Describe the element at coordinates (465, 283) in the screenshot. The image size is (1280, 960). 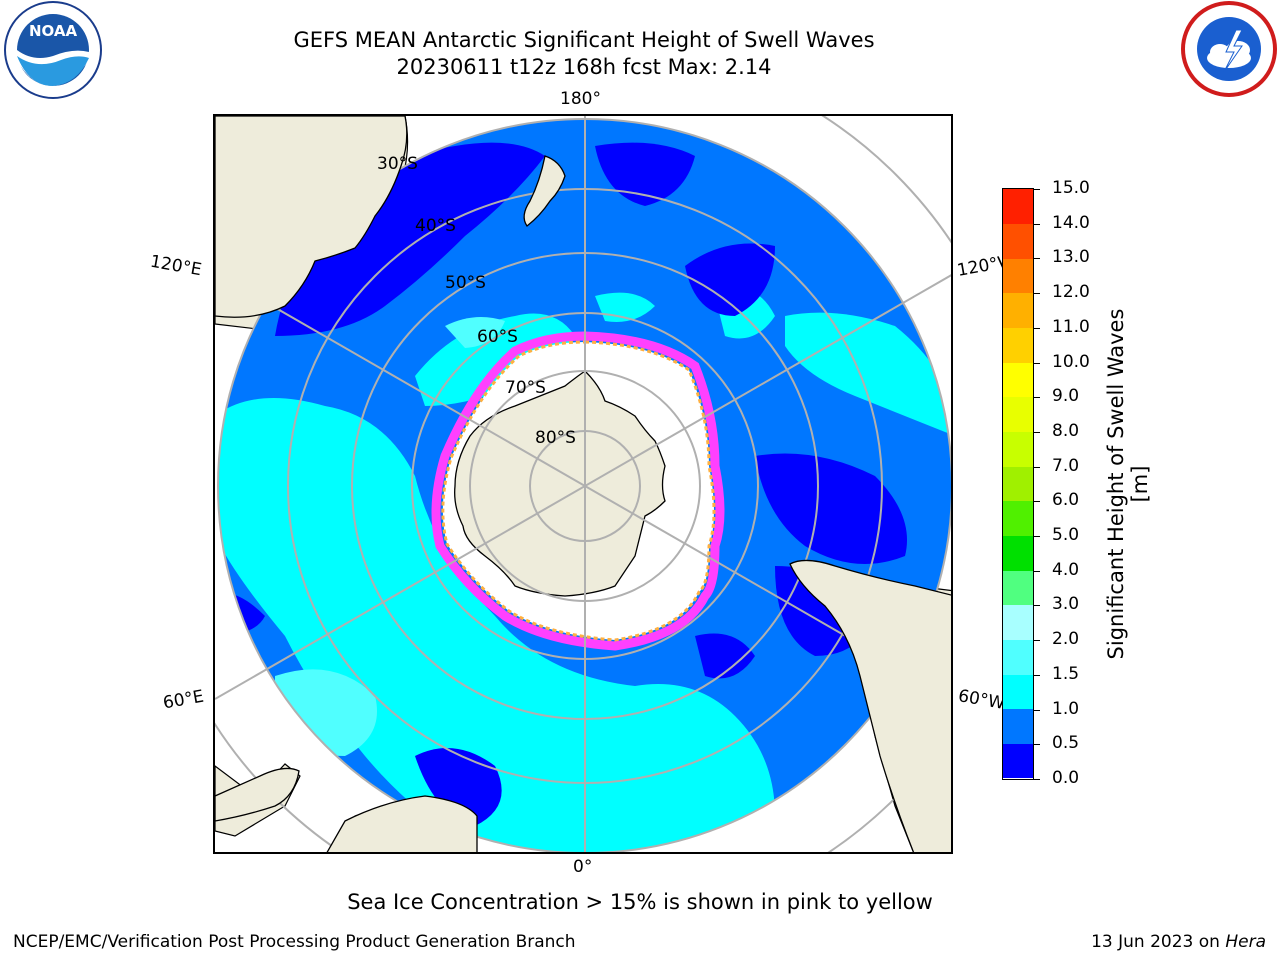
I see `lat-label-50: 50°S` at that location.